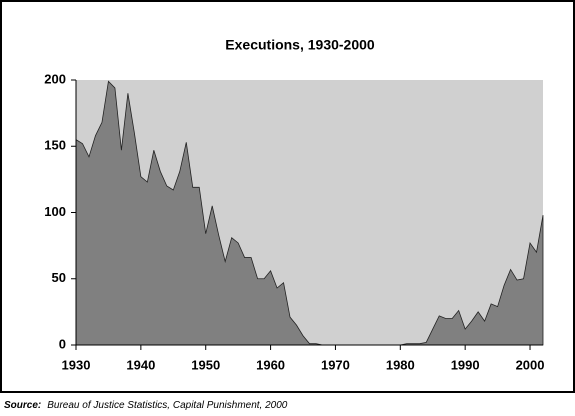 The height and width of the screenshot is (416, 575). Describe the element at coordinates (59, 277) in the screenshot. I see `y-tick-label: 50` at that location.